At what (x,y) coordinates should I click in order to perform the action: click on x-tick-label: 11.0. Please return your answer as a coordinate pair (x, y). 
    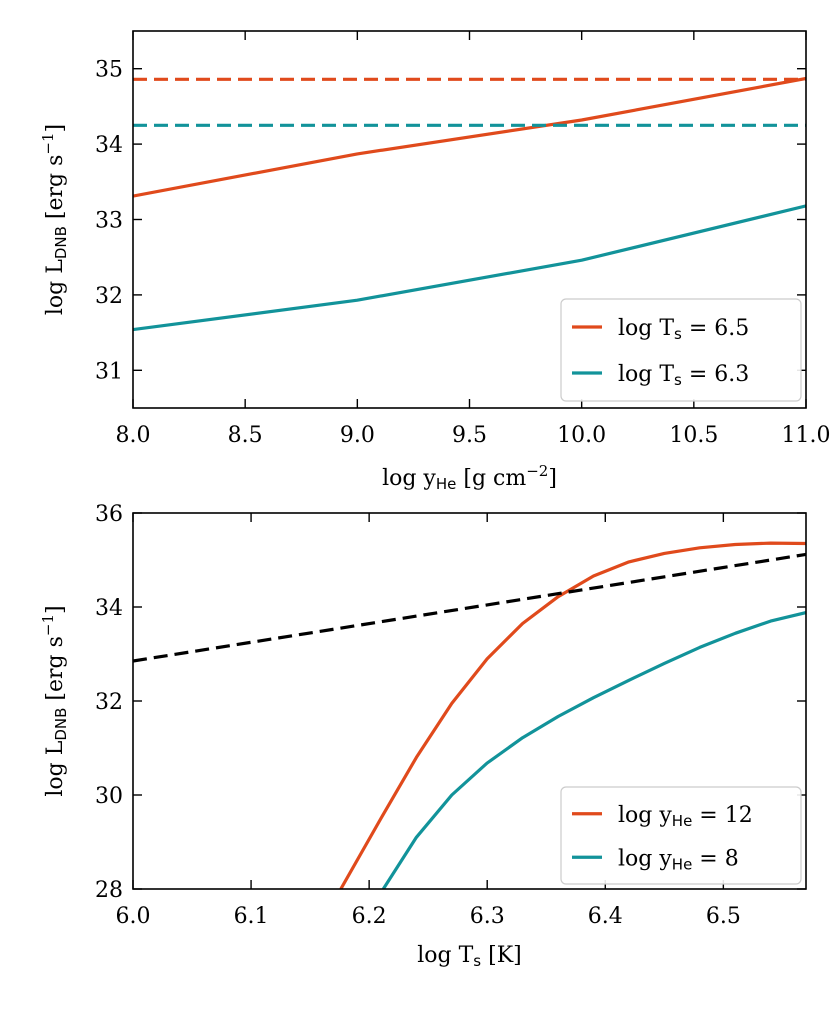
    Looking at the image, I should click on (806, 435).